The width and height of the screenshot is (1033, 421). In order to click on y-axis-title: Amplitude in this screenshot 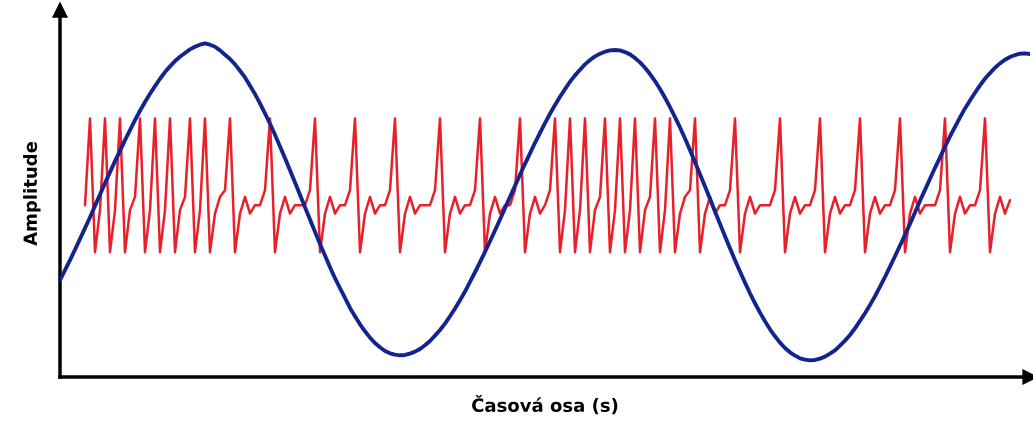, I will do `click(32, 194)`.